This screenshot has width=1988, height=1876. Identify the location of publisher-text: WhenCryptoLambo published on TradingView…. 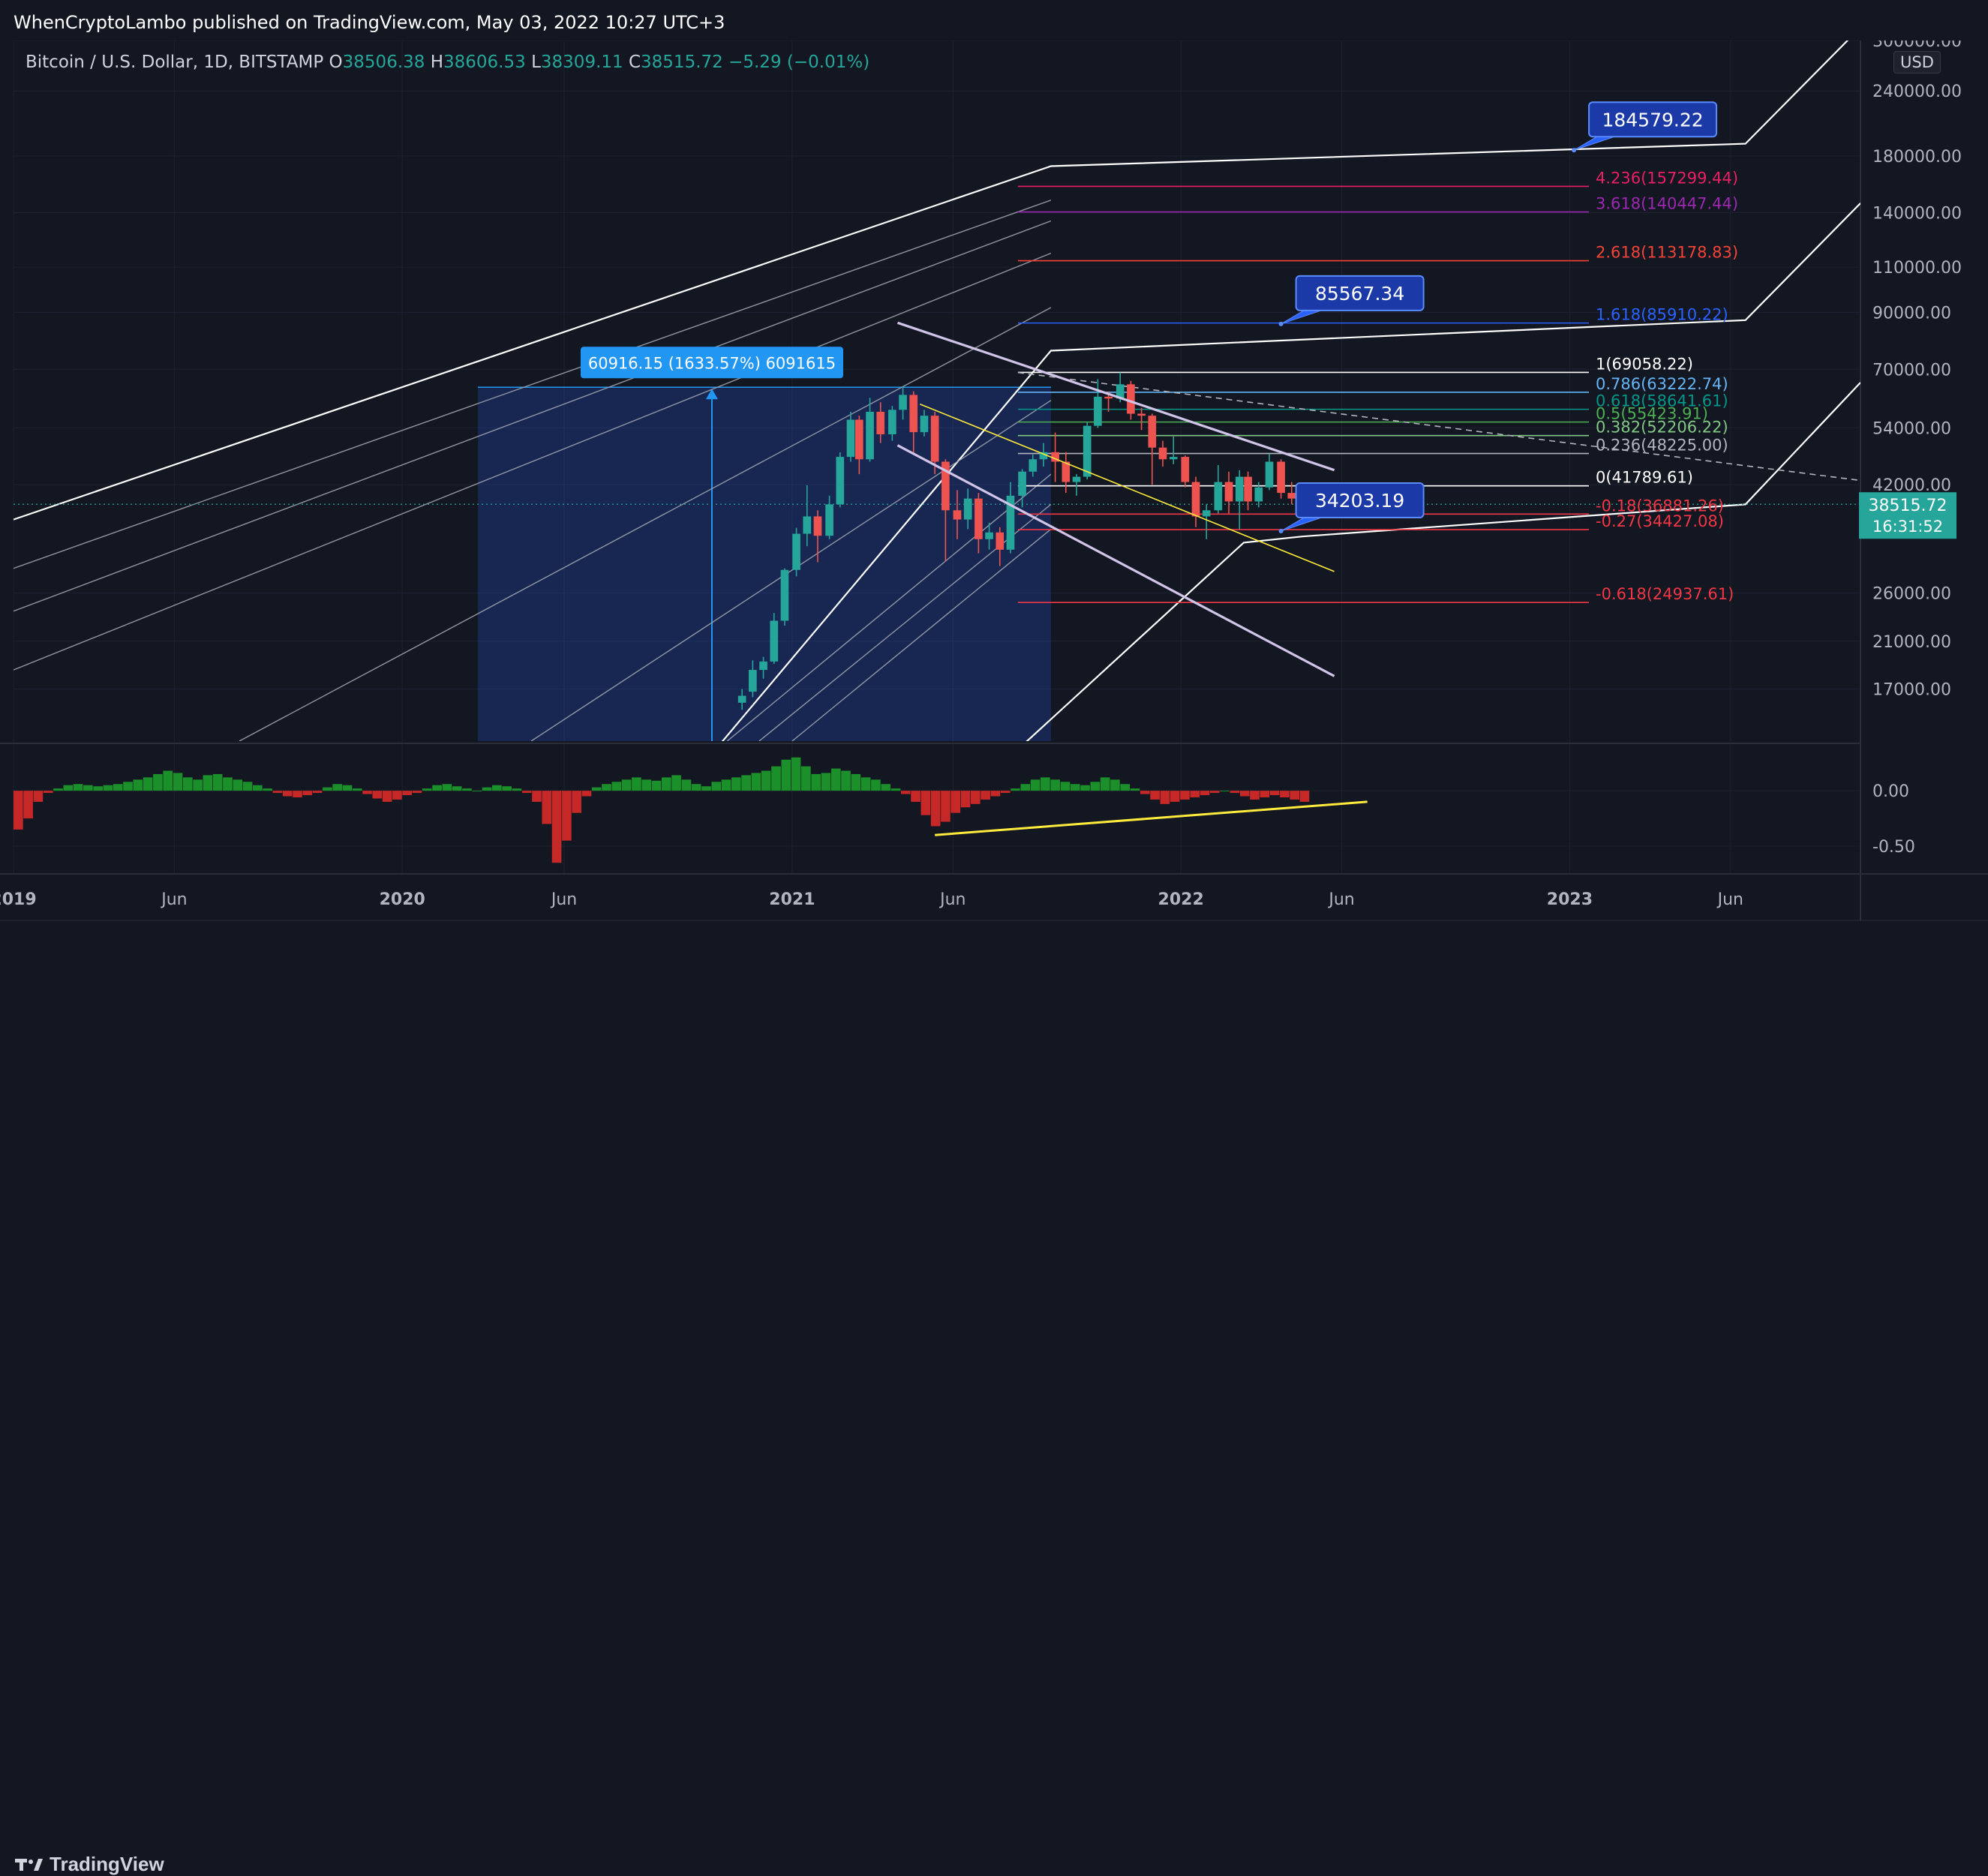
(369, 22).